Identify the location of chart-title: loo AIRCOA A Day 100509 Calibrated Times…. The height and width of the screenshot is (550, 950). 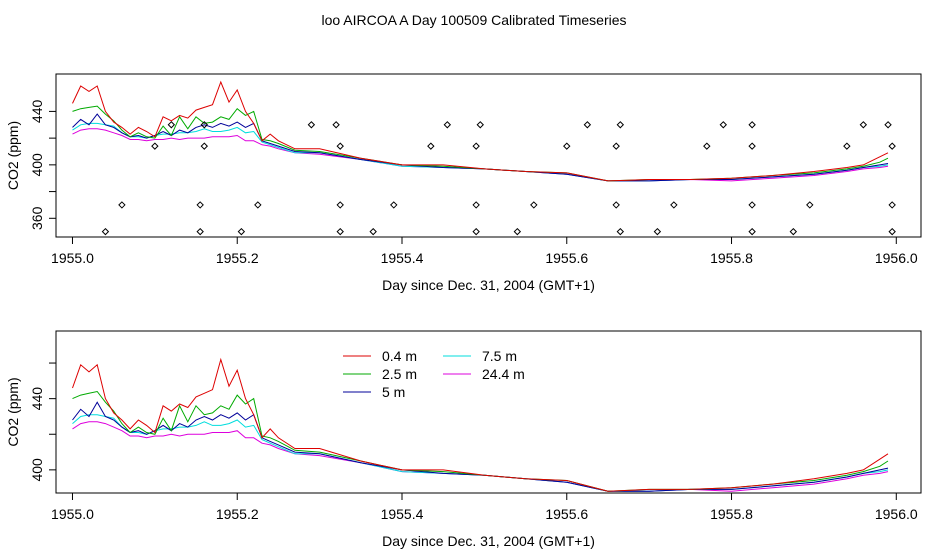
(473, 20).